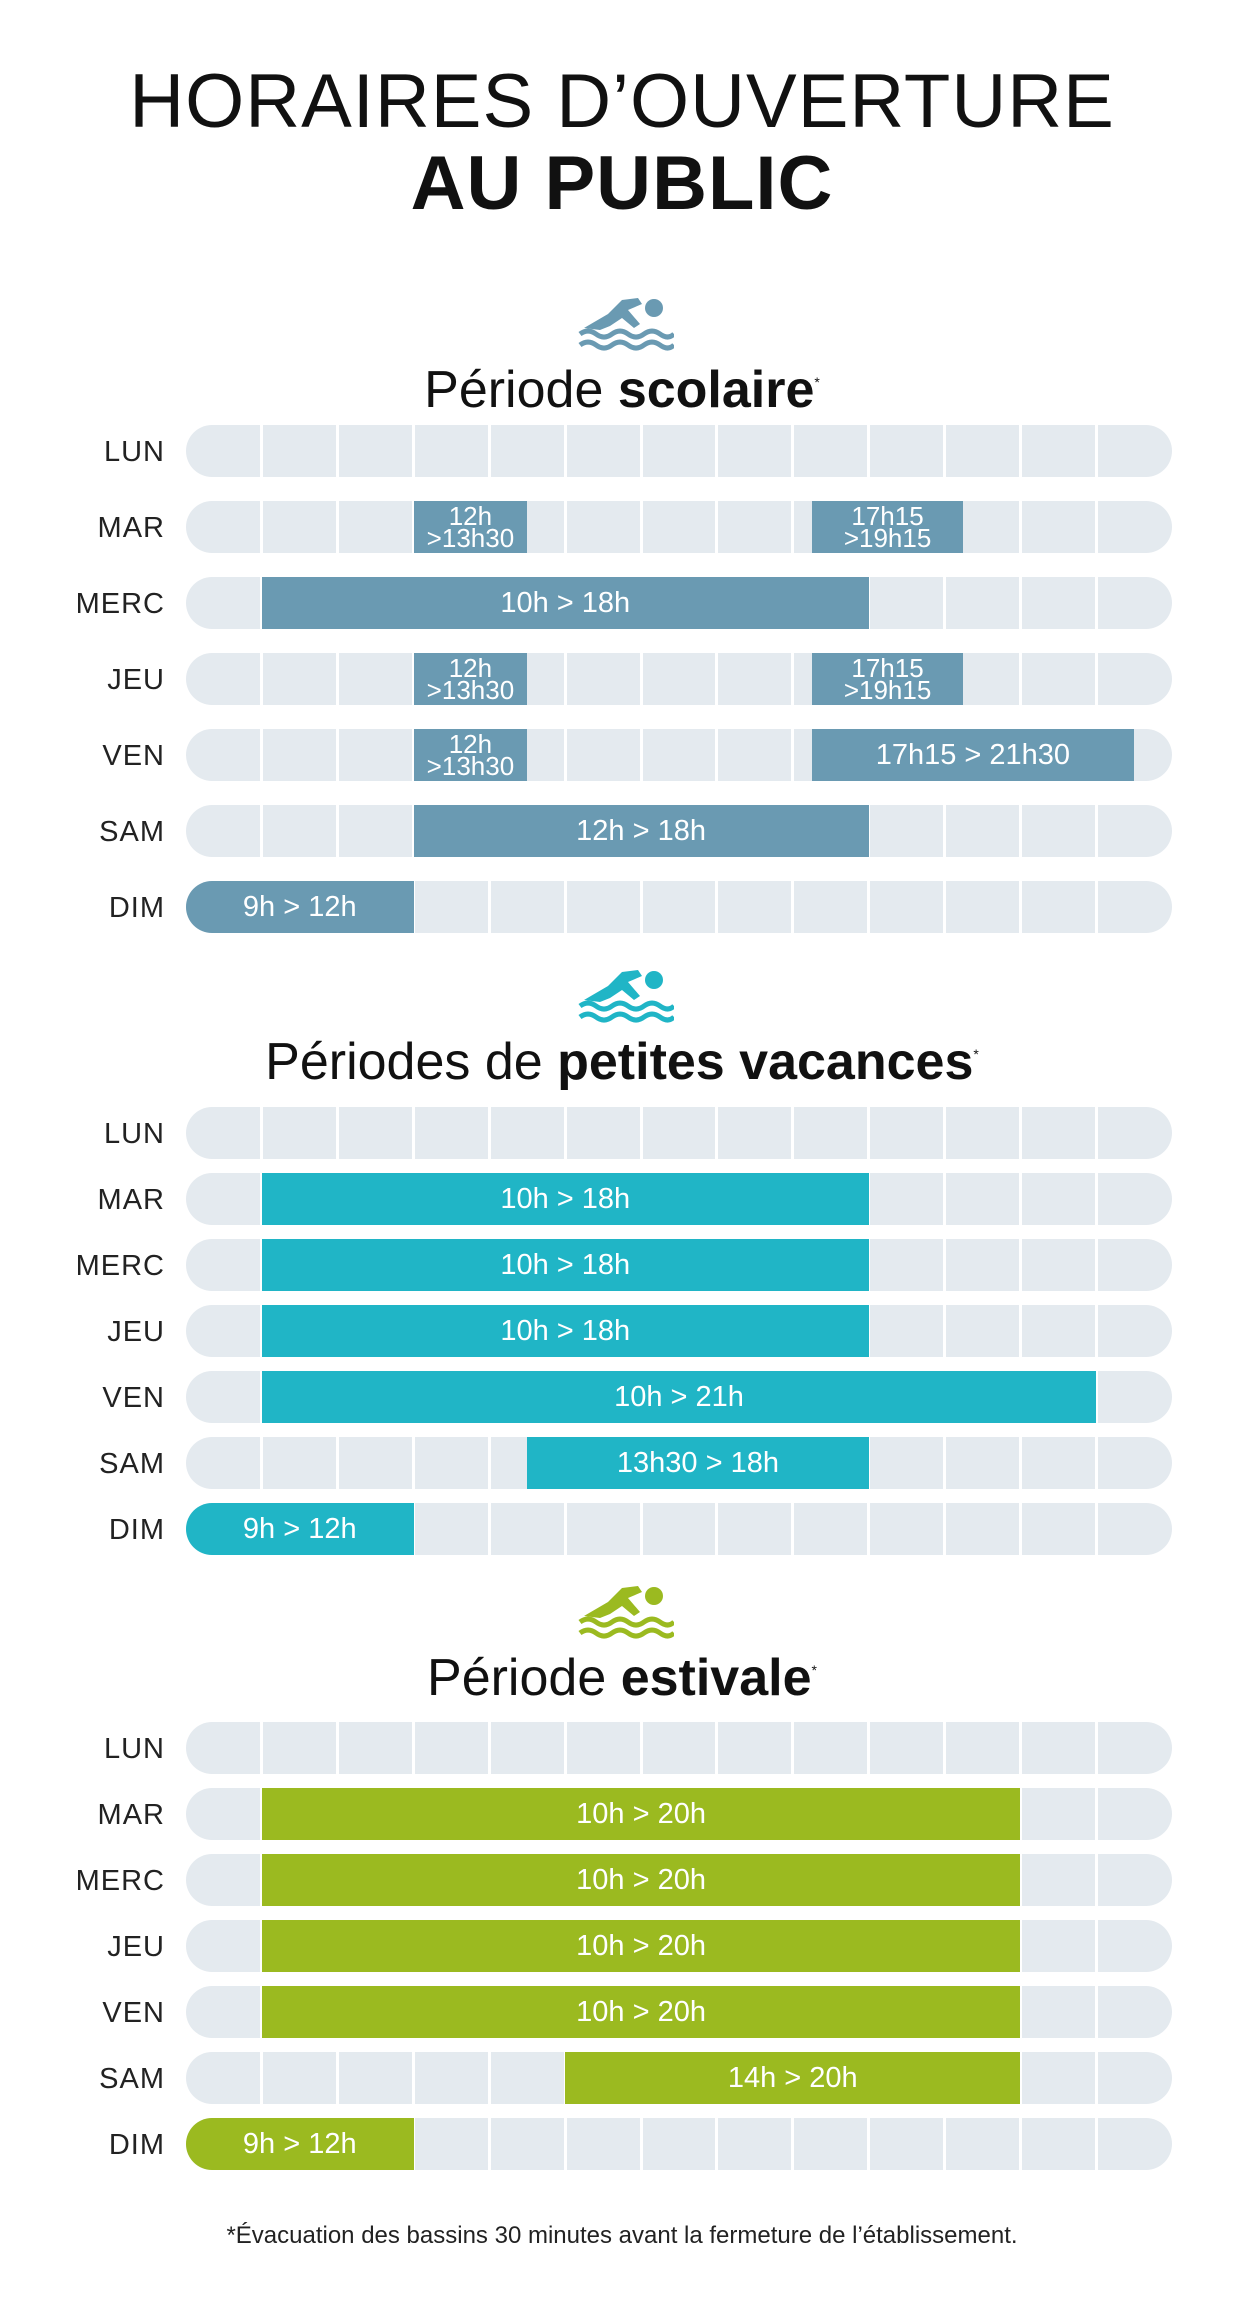  Describe the element at coordinates (716, 390) in the screenshot. I see `section-title-bold: scolaire` at that location.